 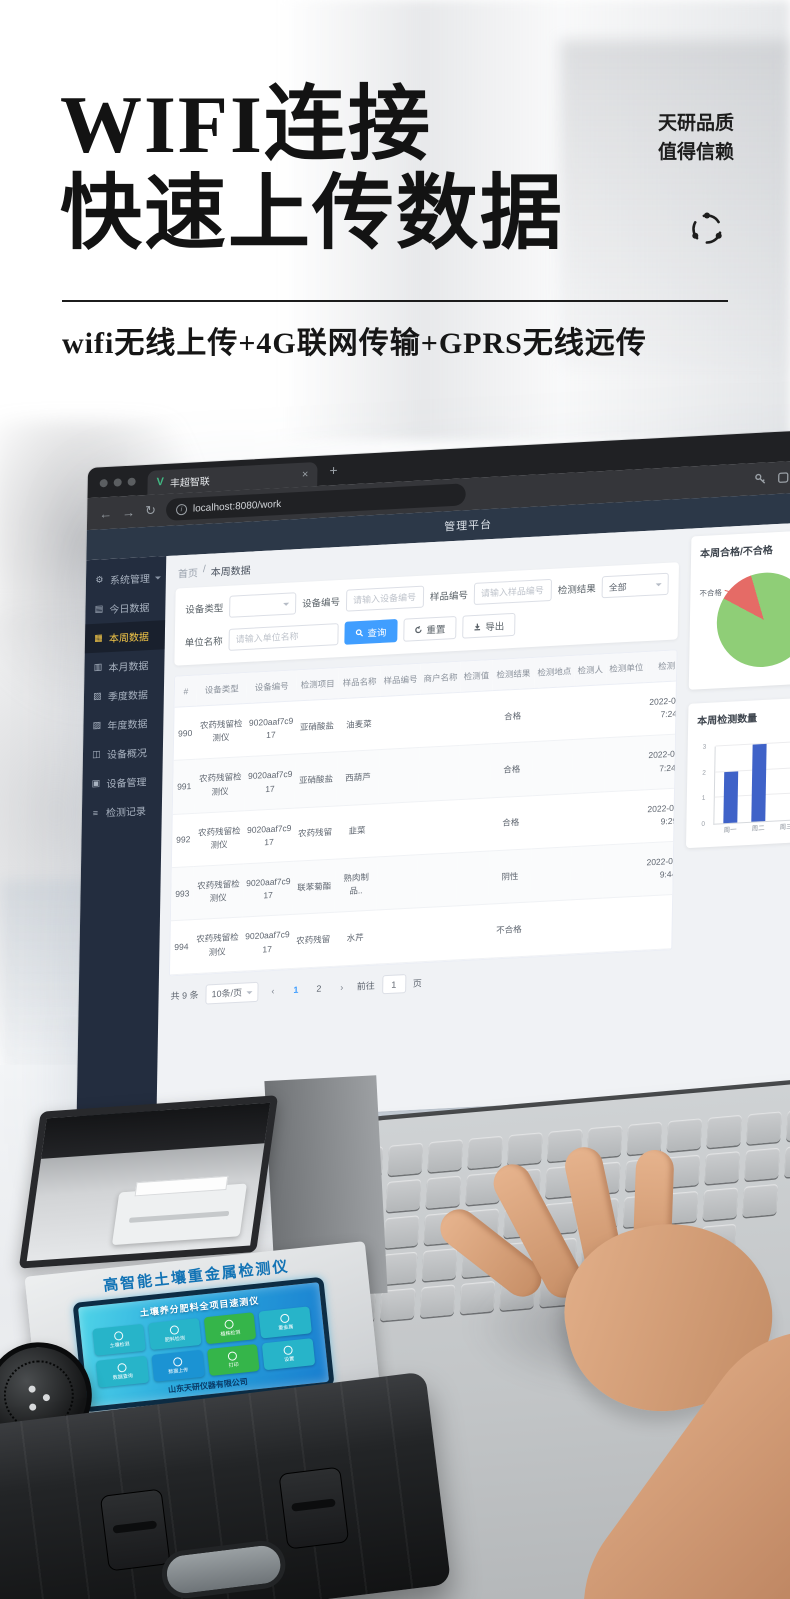 I want to click on col-header: 检测项目, so click(x=317, y=684).